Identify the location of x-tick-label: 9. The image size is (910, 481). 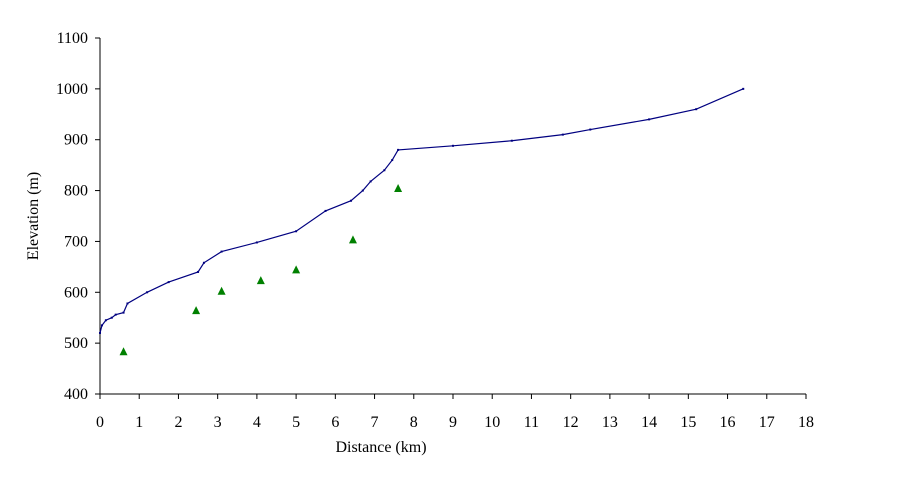
(453, 422).